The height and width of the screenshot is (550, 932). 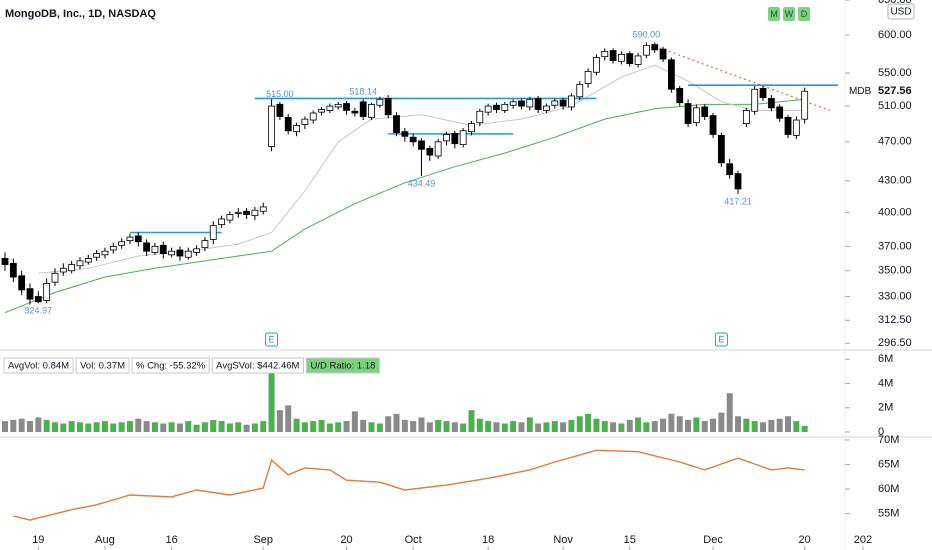 I want to click on line, so click(x=409, y=485).